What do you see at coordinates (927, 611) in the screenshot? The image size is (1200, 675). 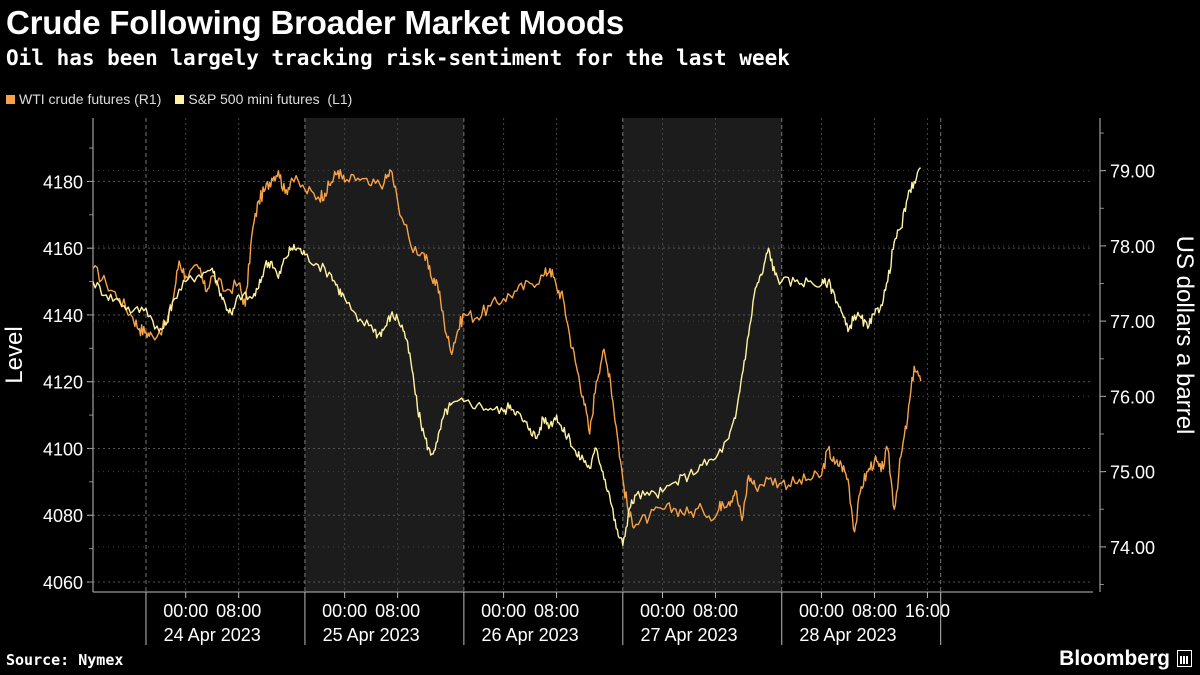 I see `x-axis-time-label: 16:00` at bounding box center [927, 611].